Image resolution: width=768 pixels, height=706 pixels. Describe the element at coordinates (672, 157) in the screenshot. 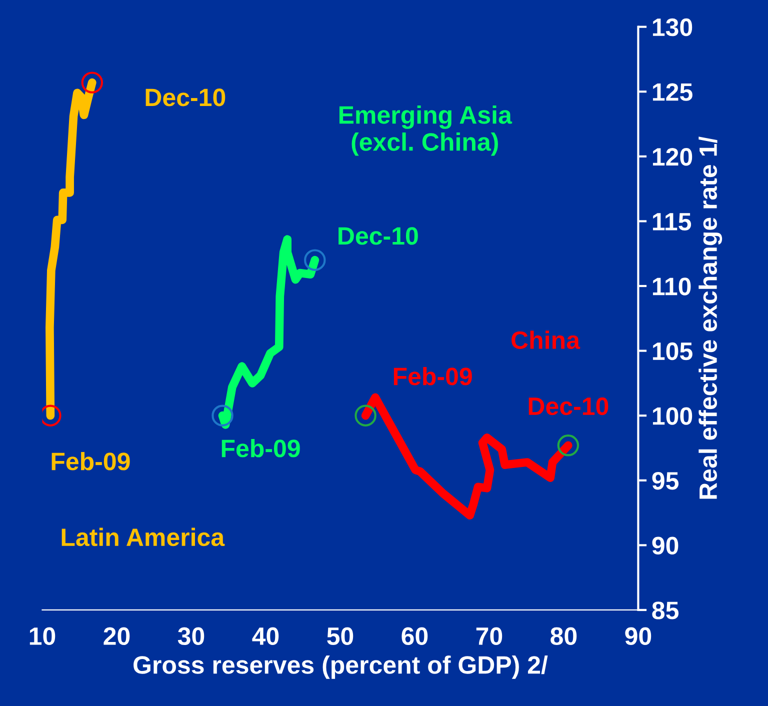

I see `y-tick-label: 120` at that location.